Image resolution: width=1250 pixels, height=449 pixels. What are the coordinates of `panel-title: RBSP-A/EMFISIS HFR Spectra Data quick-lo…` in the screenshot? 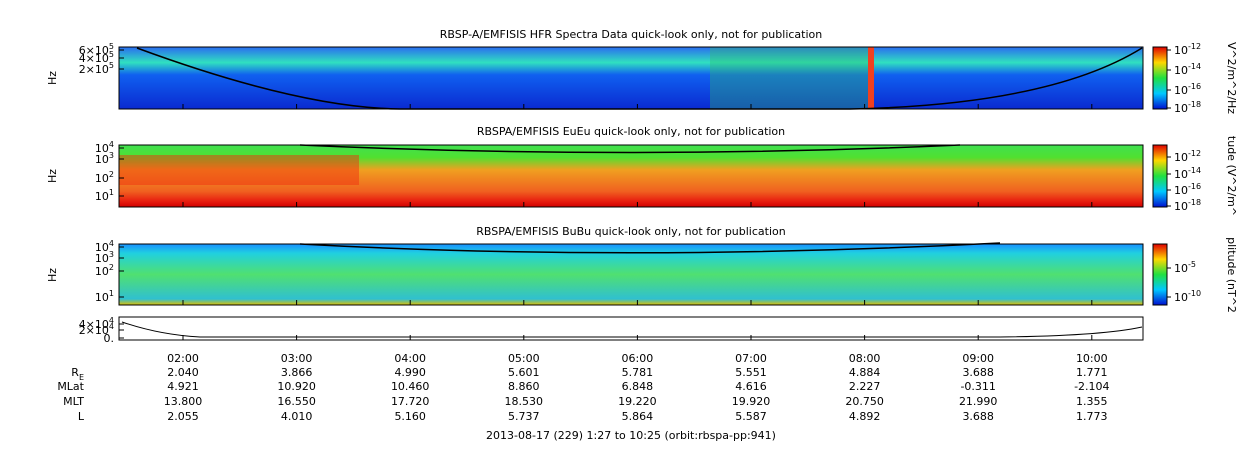 It's located at (631, 34).